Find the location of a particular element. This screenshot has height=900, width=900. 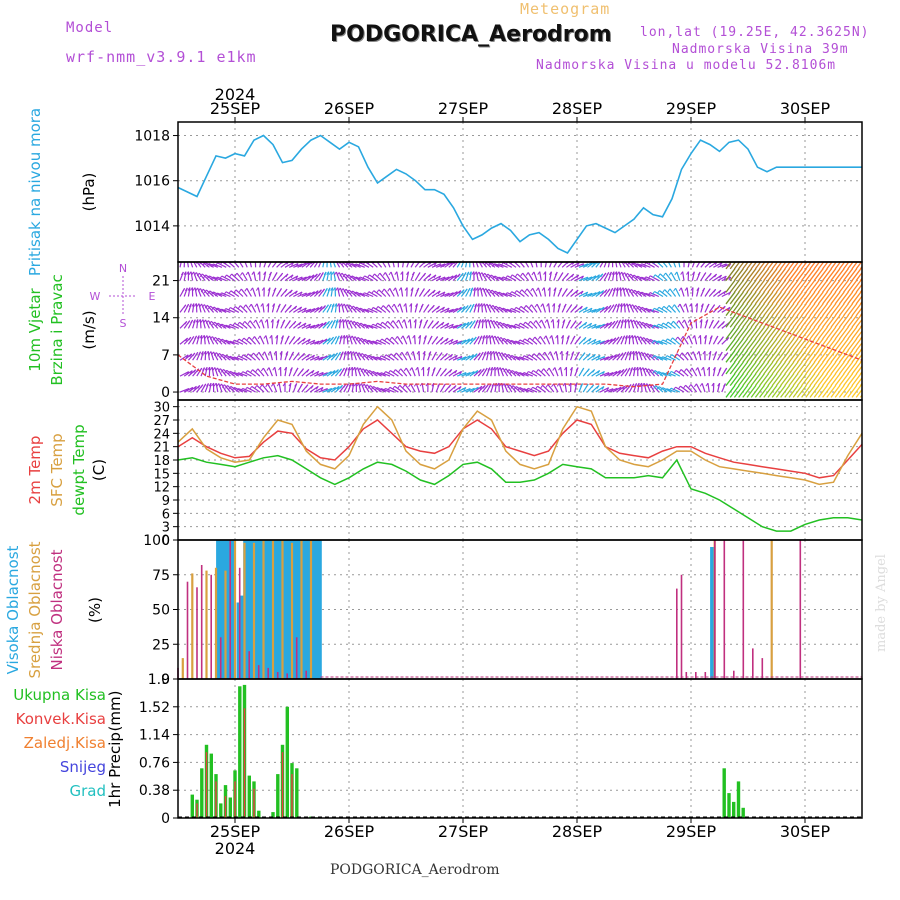

day-label-bottom: 29SEP is located at coordinates (691, 831).